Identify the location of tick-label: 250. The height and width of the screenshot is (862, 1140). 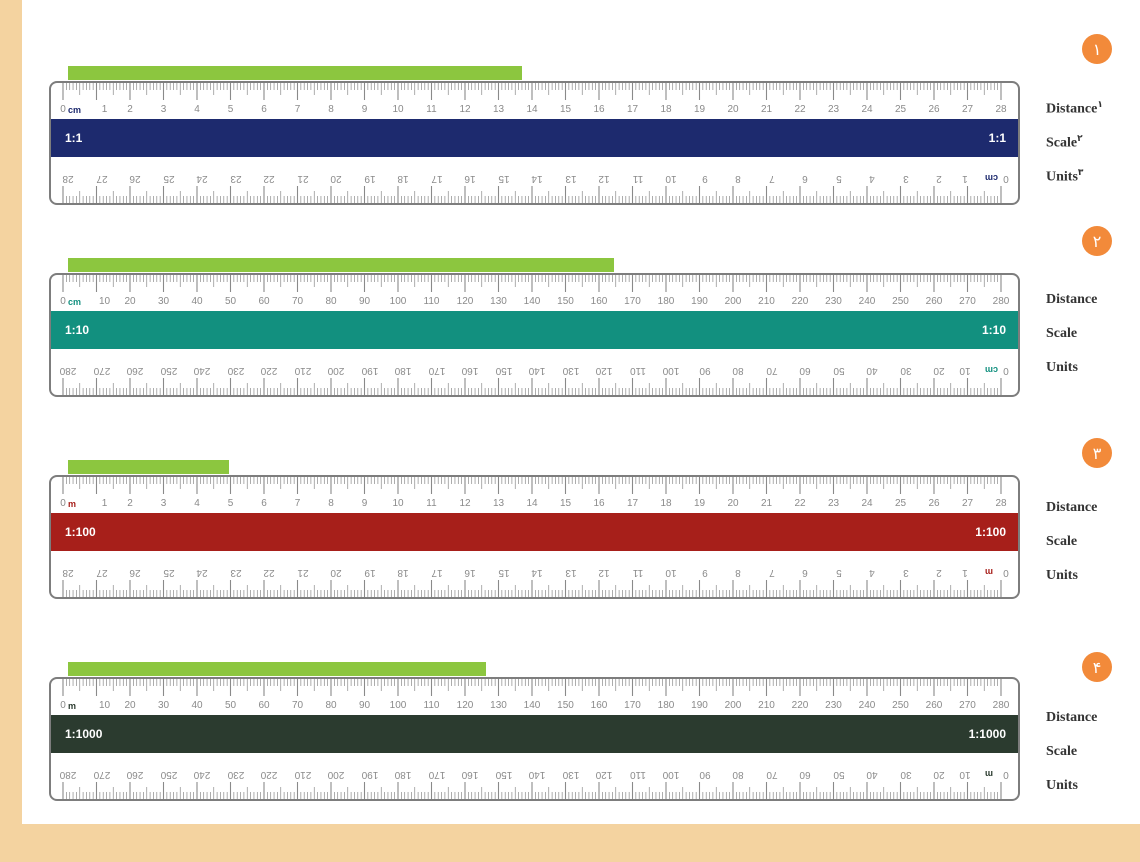
(900, 301).